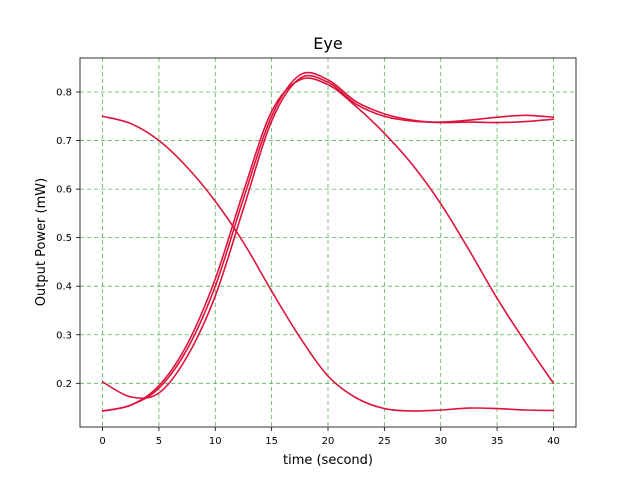  What do you see at coordinates (64, 238) in the screenshot?
I see `y-tick-label: 0.5` at bounding box center [64, 238].